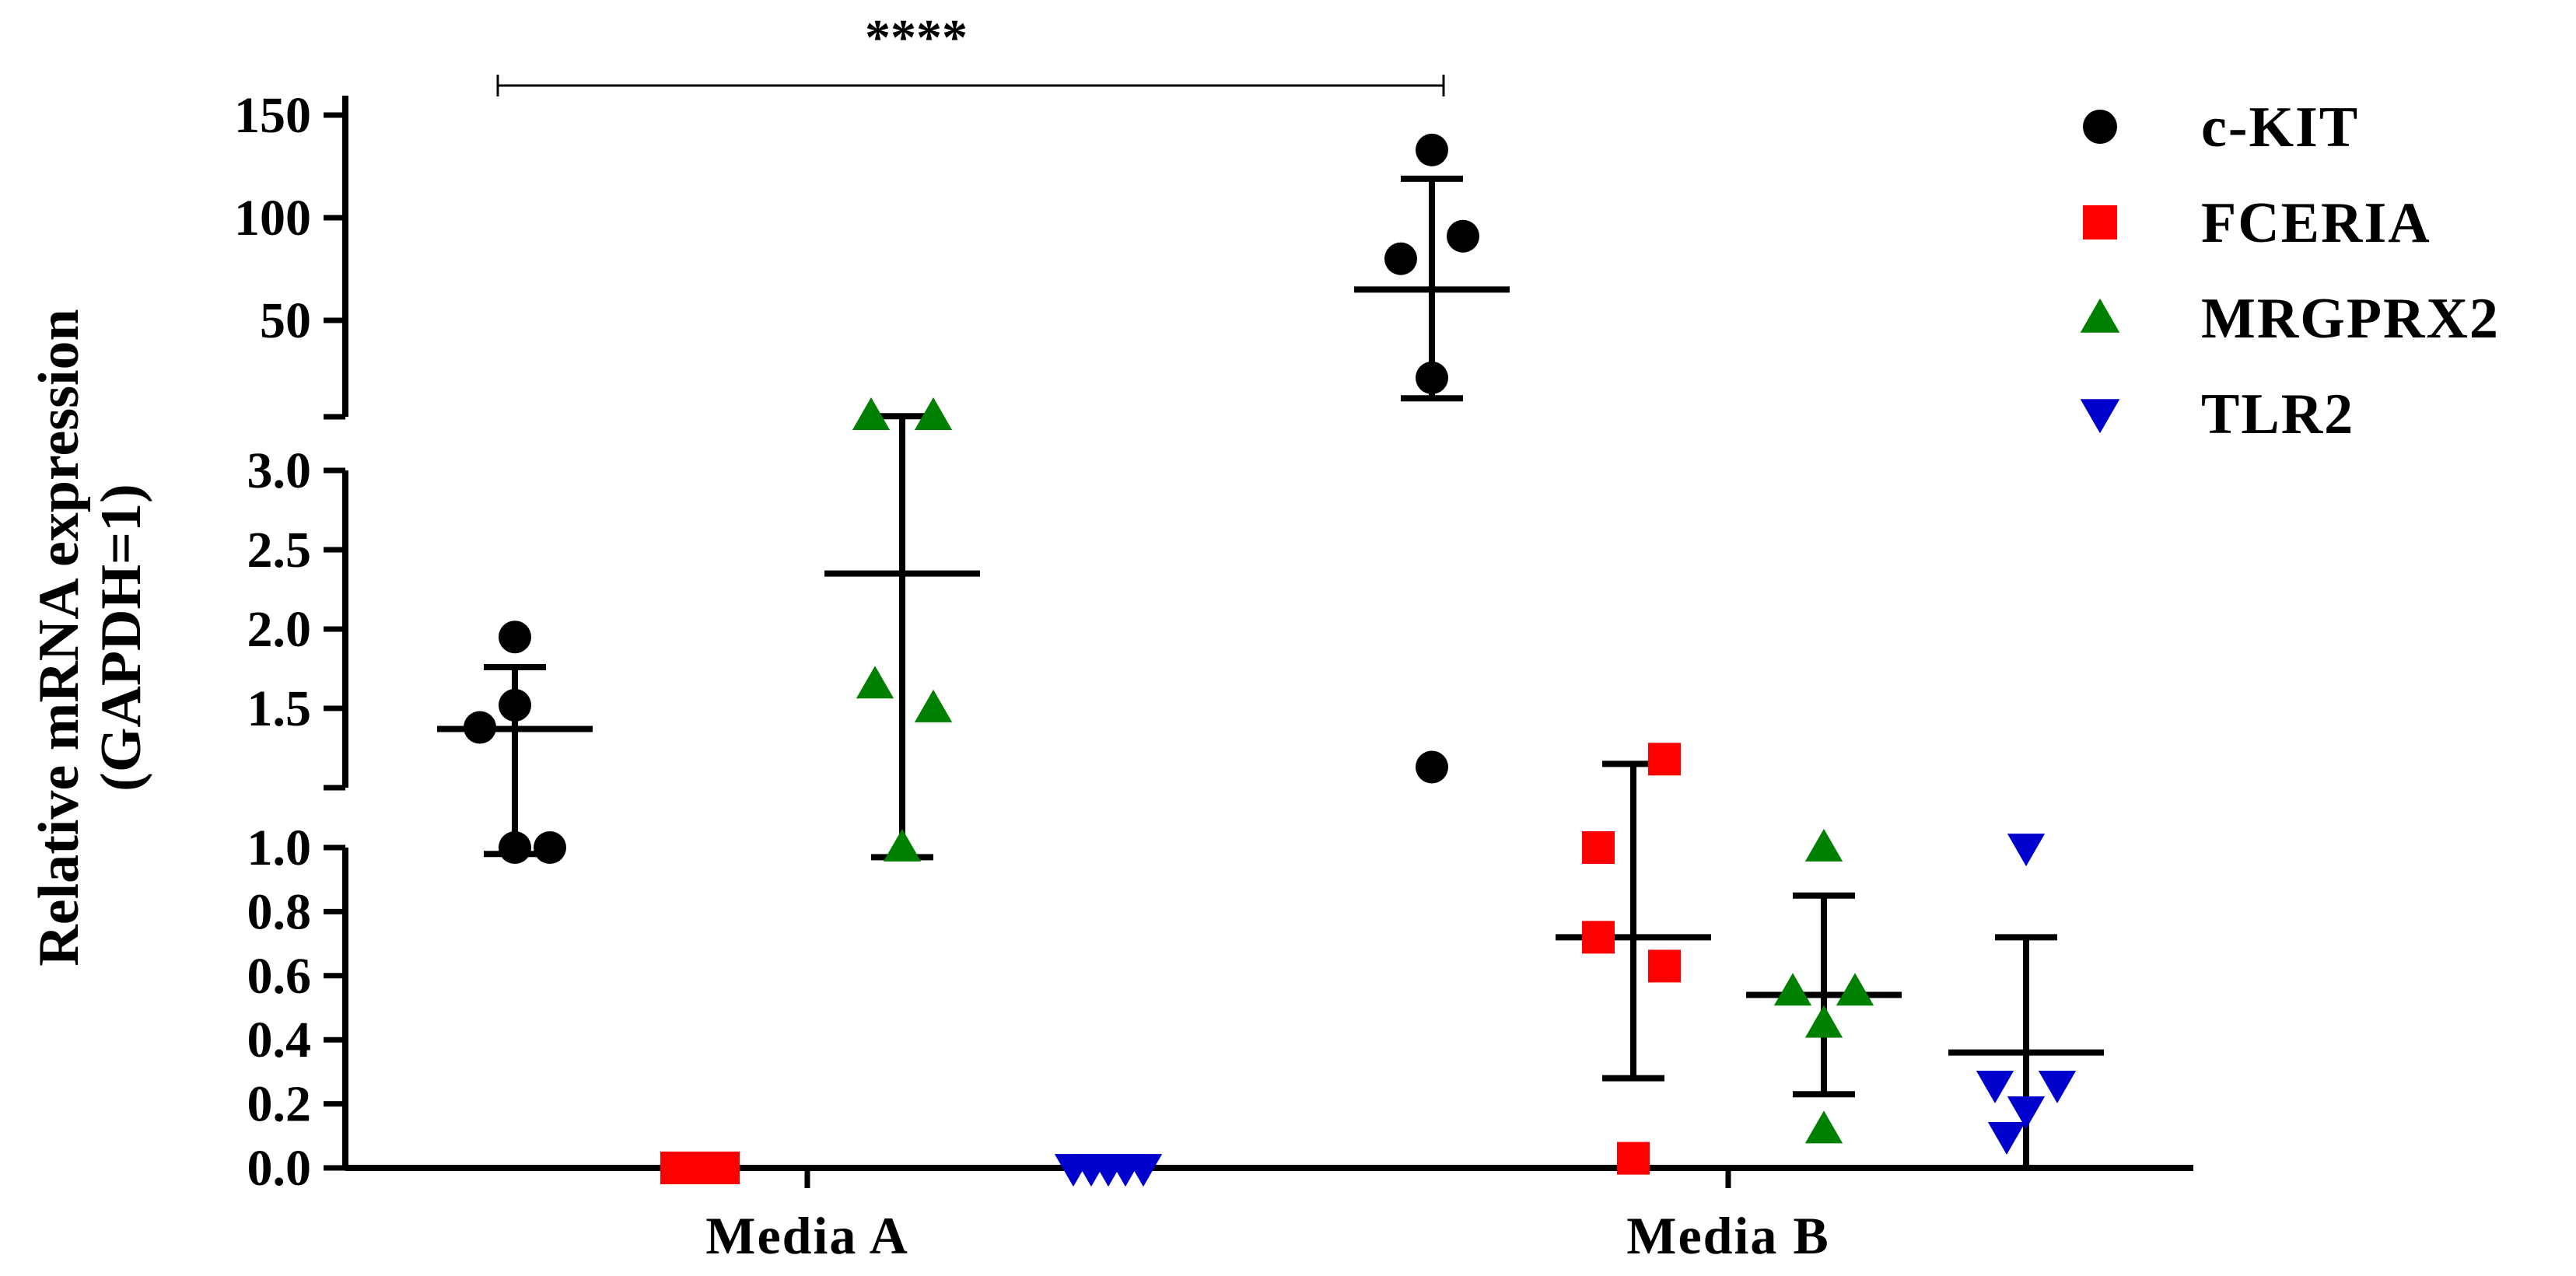 This screenshot has height=1276, width=2576. I want to click on y-tick-label: 1.0, so click(280, 848).